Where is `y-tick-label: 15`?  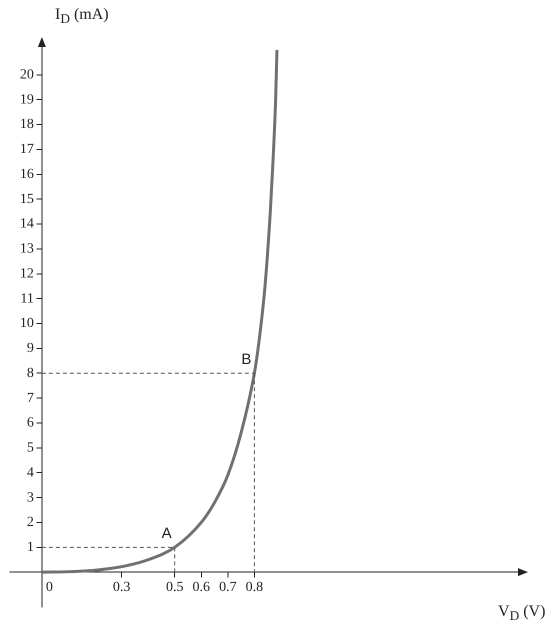
y-tick-label: 15 is located at coordinates (27, 199).